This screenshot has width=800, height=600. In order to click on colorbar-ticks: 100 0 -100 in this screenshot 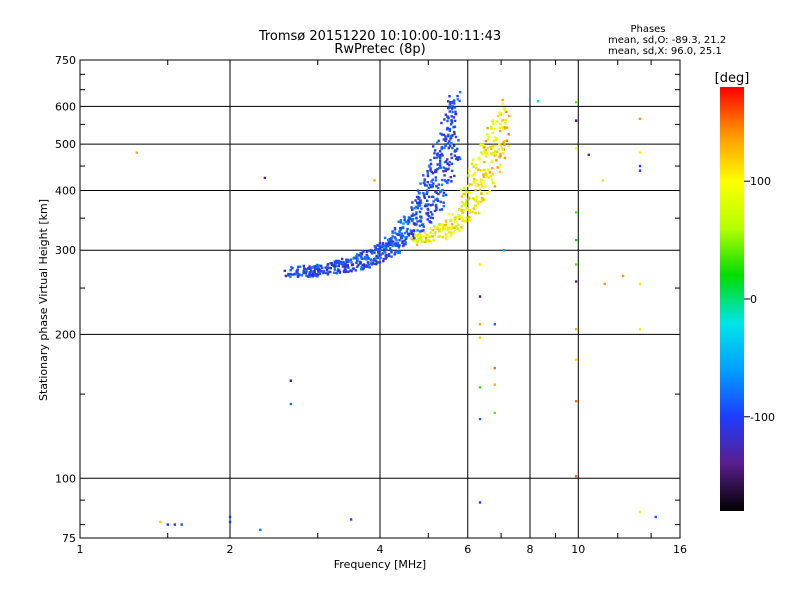, I will do `click(759, 299)`.